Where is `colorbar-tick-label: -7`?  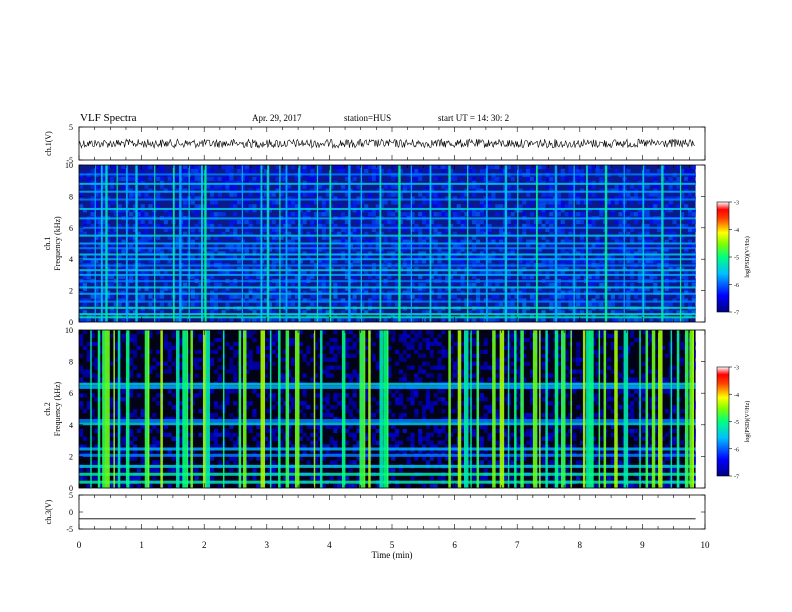
colorbar-tick-label: -7 is located at coordinates (736, 314).